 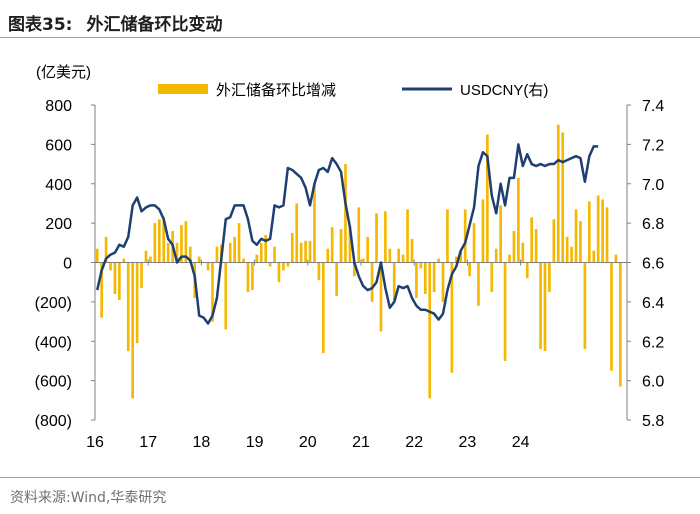 I want to click on right-tick-label: 7.0, so click(x=653, y=185).